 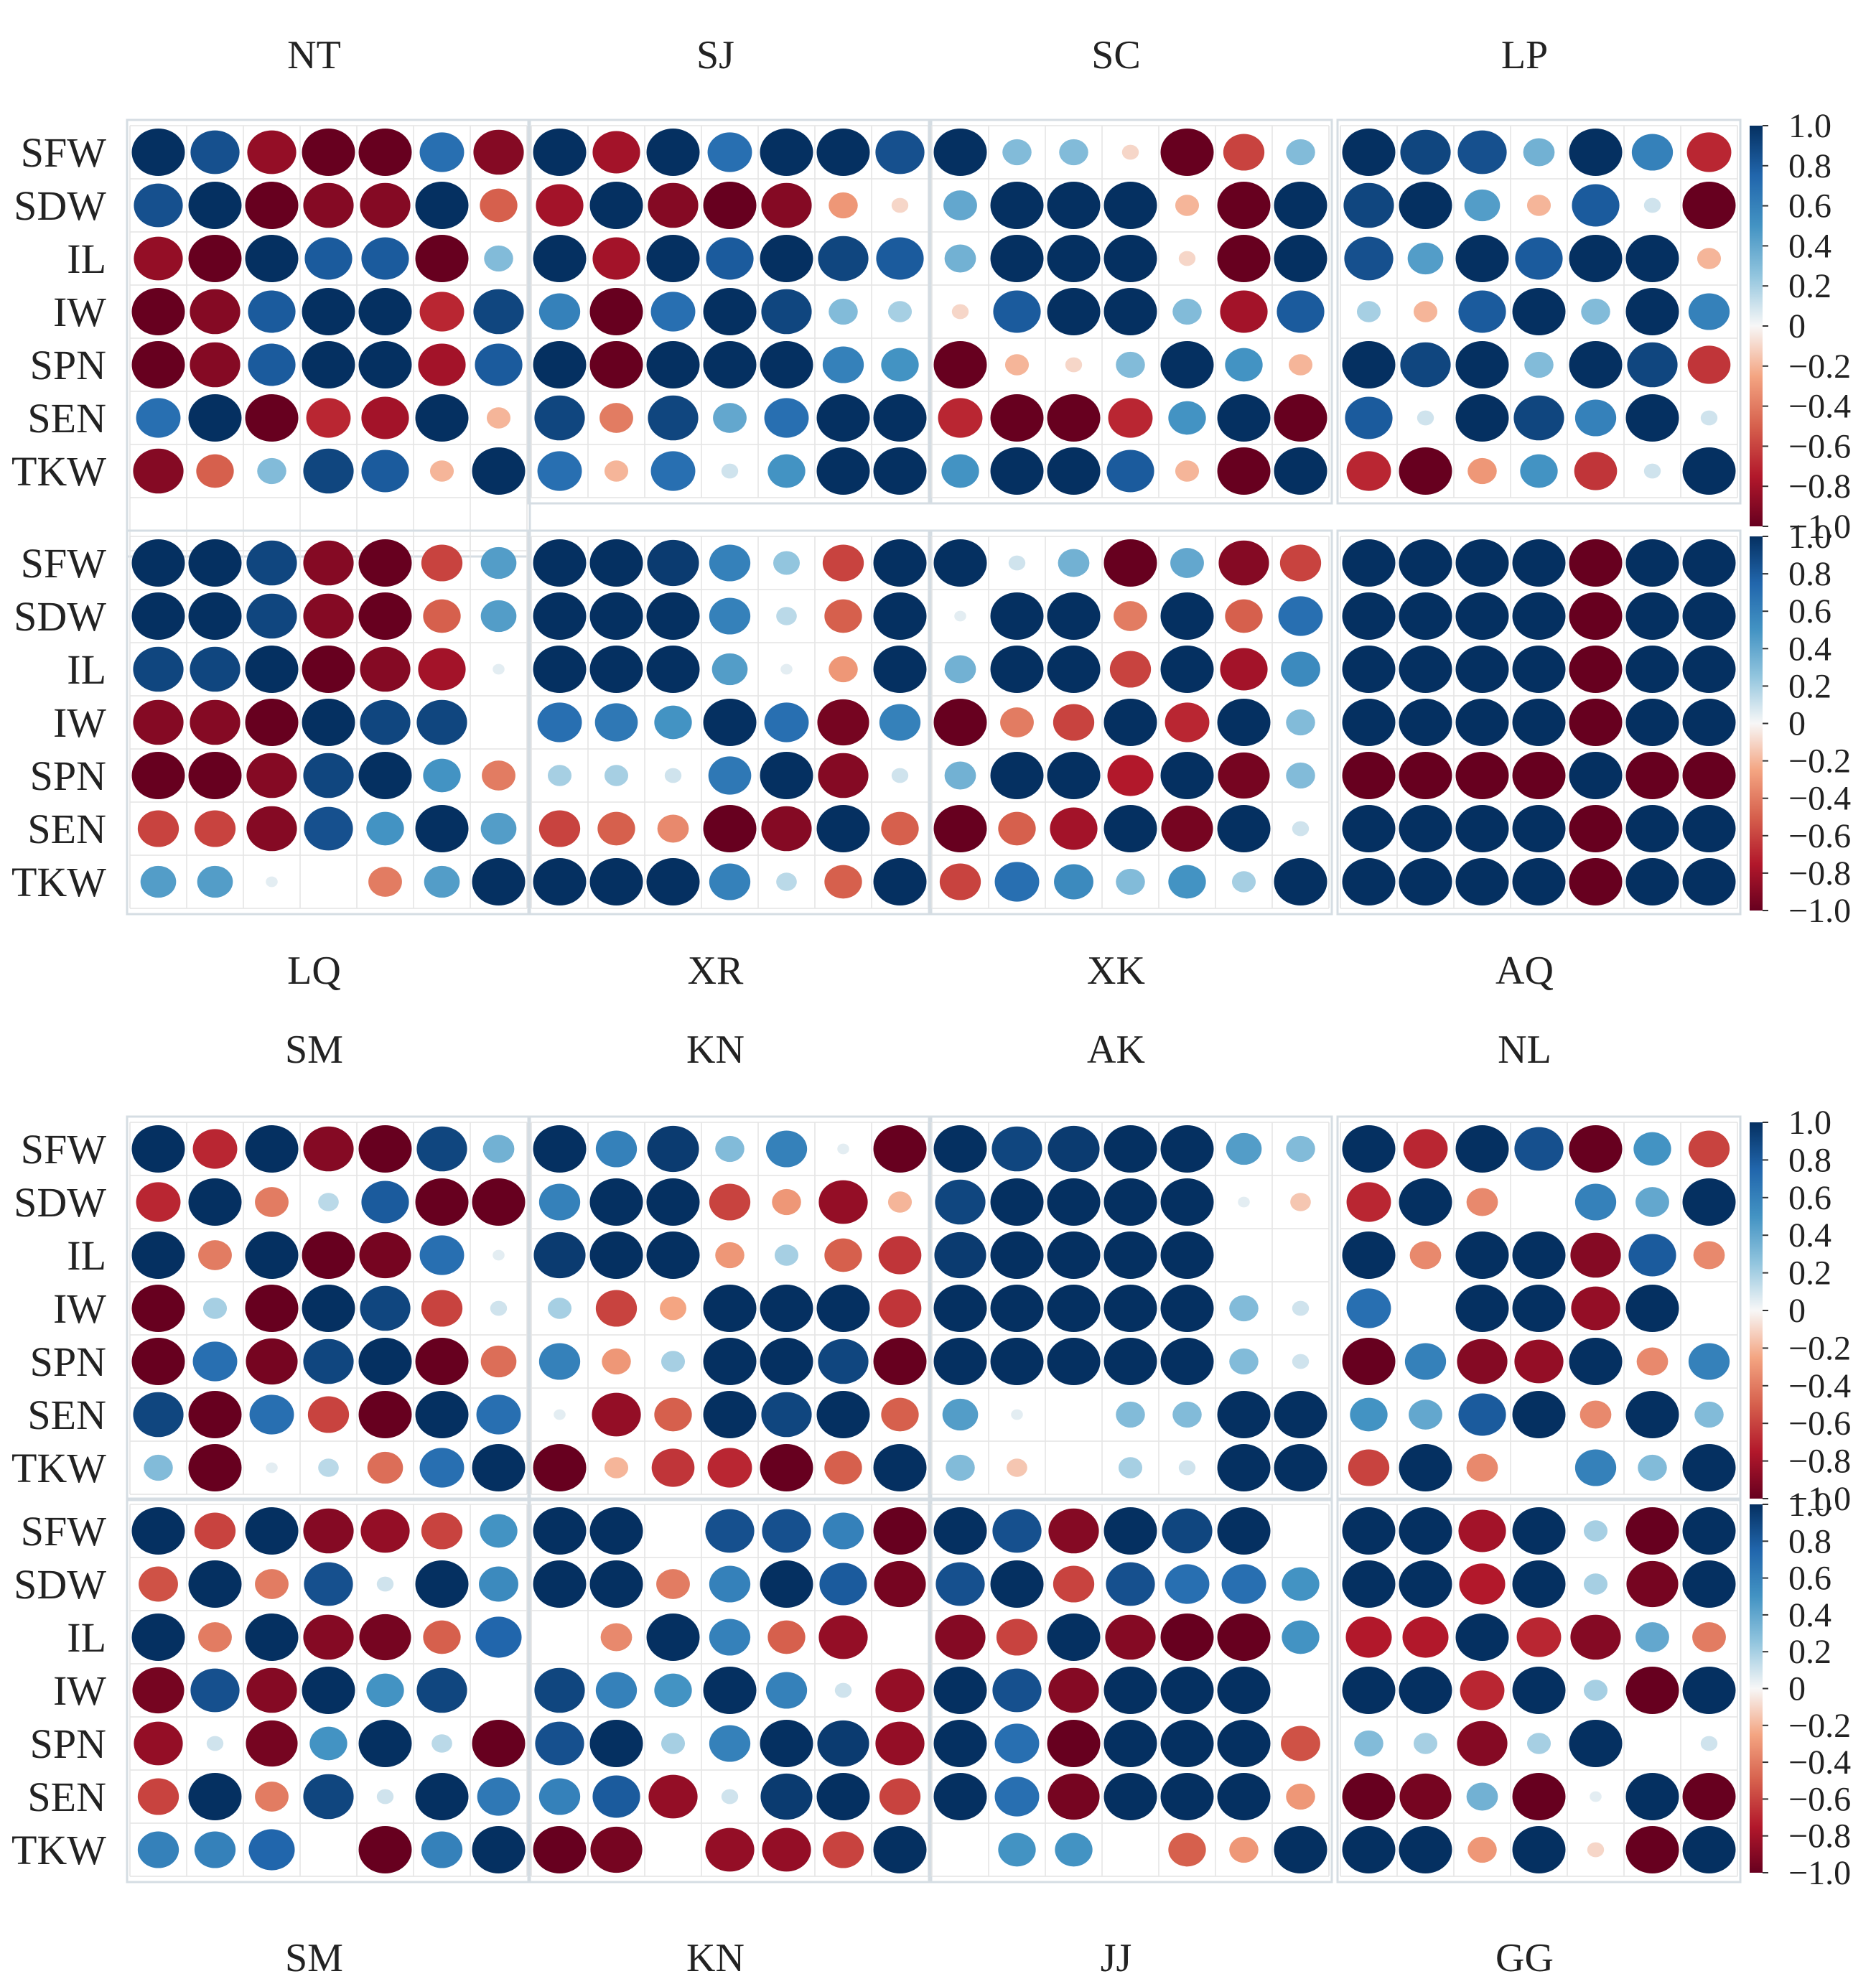 What do you see at coordinates (79, 722) in the screenshot?
I see `row-label: IW` at bounding box center [79, 722].